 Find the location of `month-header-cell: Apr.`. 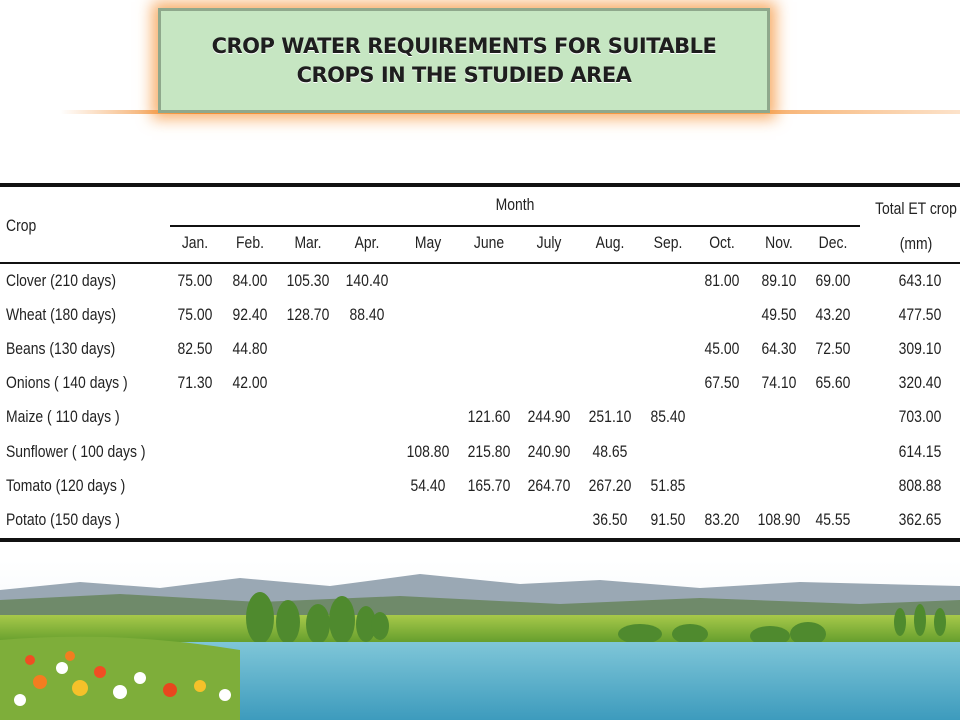

month-header-cell: Apr. is located at coordinates (367, 242).